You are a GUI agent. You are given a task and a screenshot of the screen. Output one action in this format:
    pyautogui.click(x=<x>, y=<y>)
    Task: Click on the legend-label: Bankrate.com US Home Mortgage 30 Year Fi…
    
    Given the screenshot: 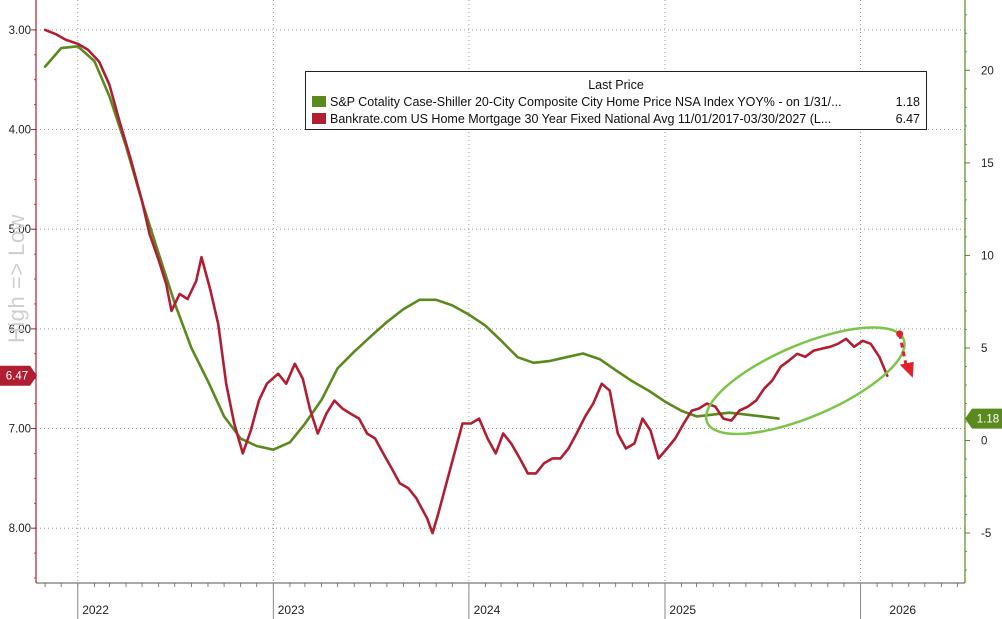 What is the action you would take?
    pyautogui.click(x=581, y=118)
    